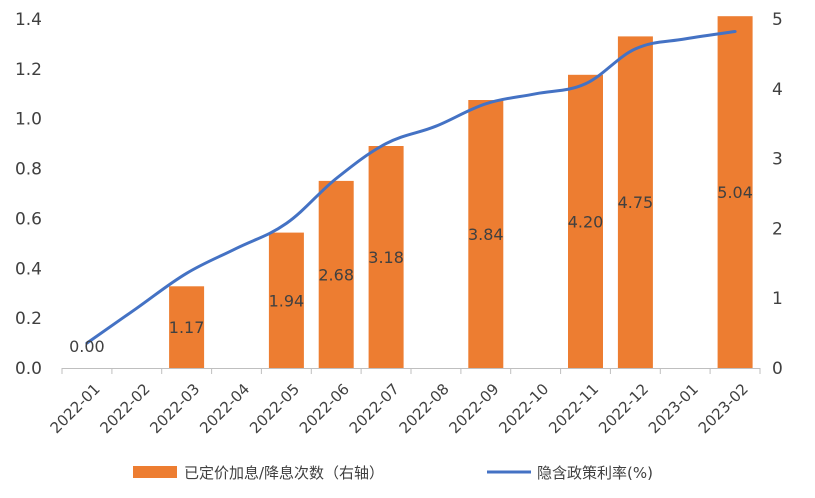  I want to click on legend-label-line: 隐含政策利率(%), so click(595, 473).